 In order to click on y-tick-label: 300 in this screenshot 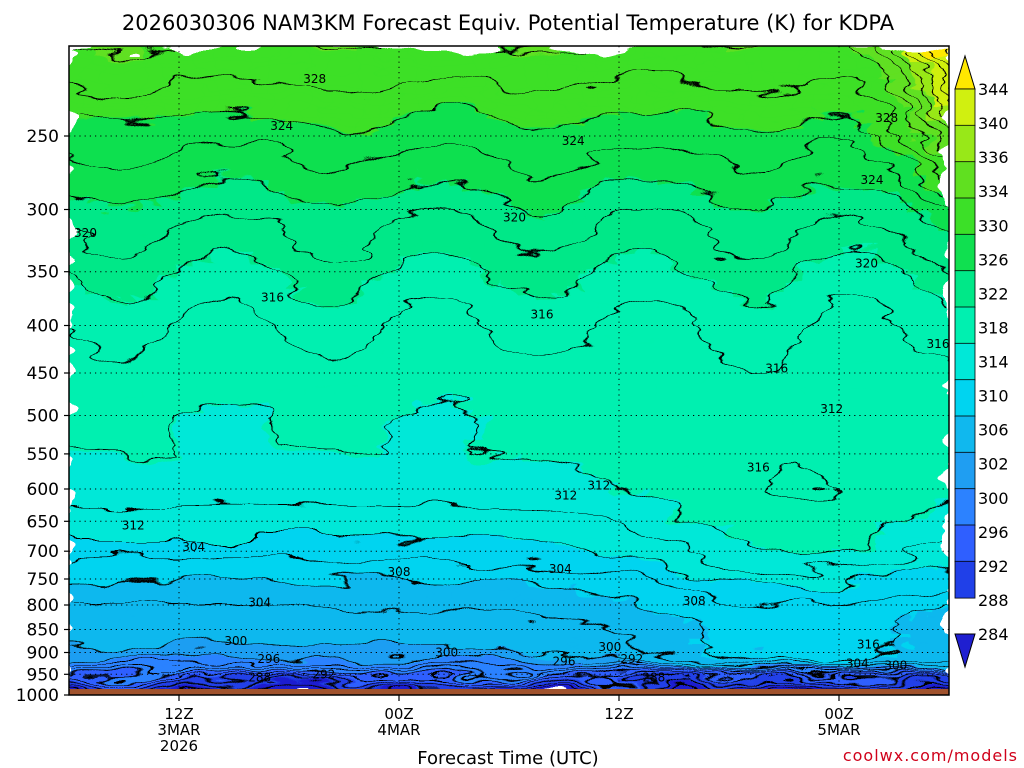, I will do `click(43, 211)`.